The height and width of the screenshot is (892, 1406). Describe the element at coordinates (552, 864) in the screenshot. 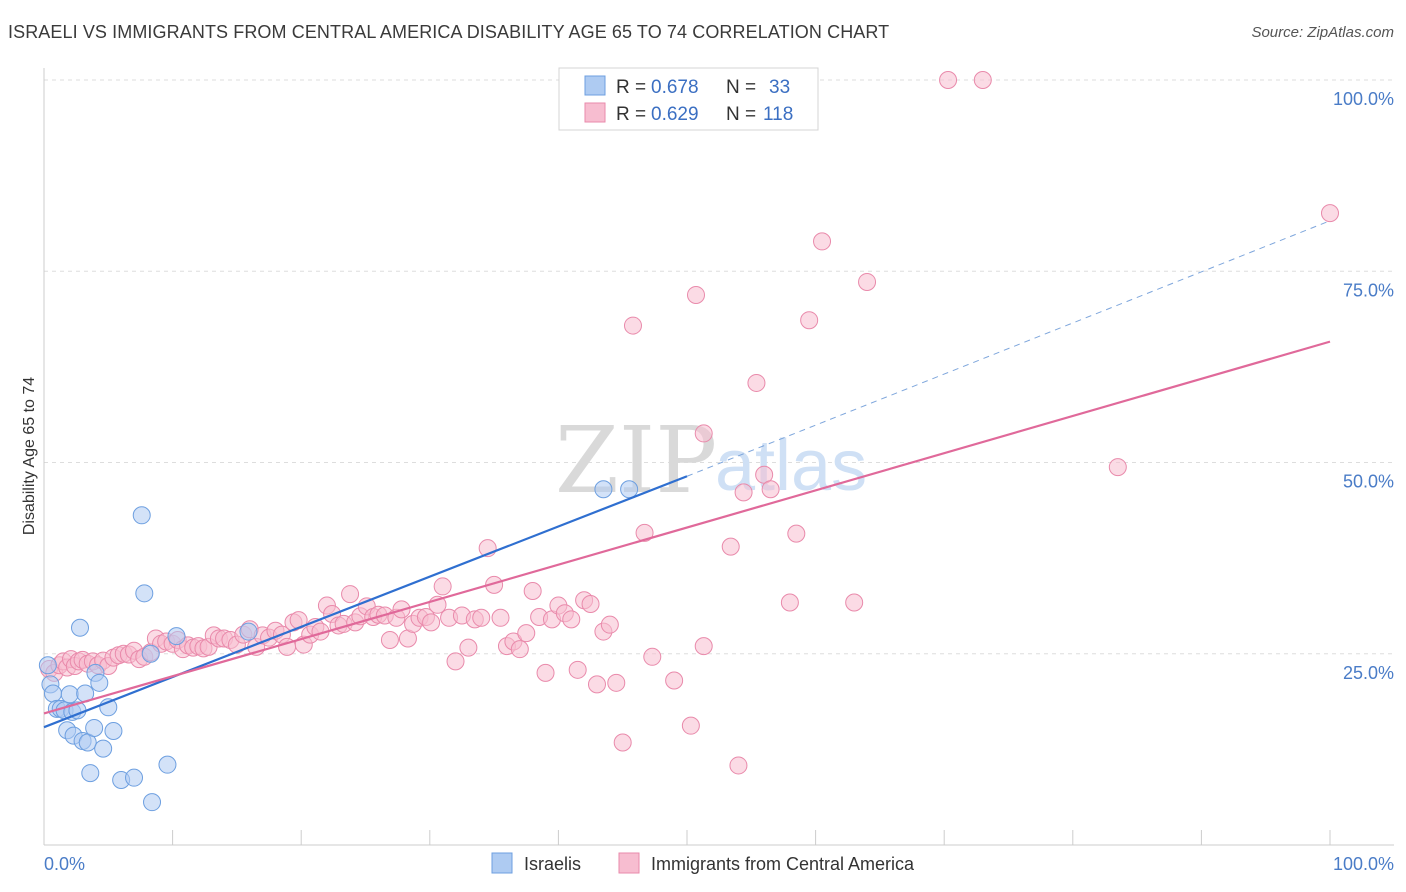

I see `bottom-legend-label-israelis: Israelis` at that location.